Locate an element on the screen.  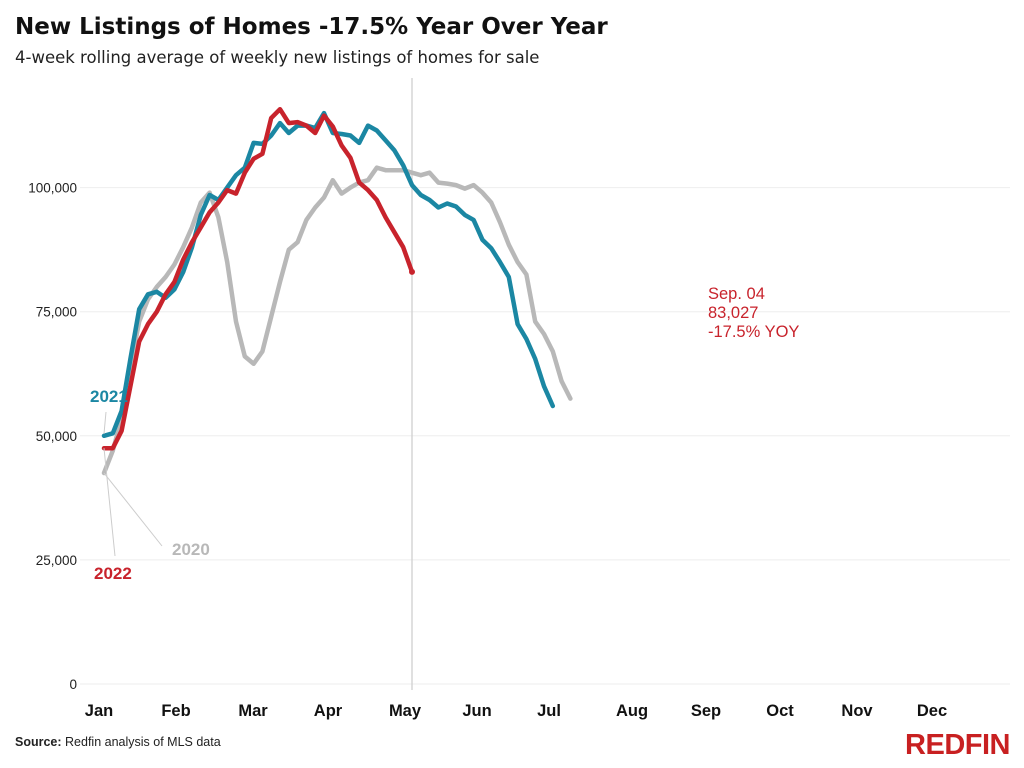
x-tick-label: Jan is located at coordinates (99, 711).